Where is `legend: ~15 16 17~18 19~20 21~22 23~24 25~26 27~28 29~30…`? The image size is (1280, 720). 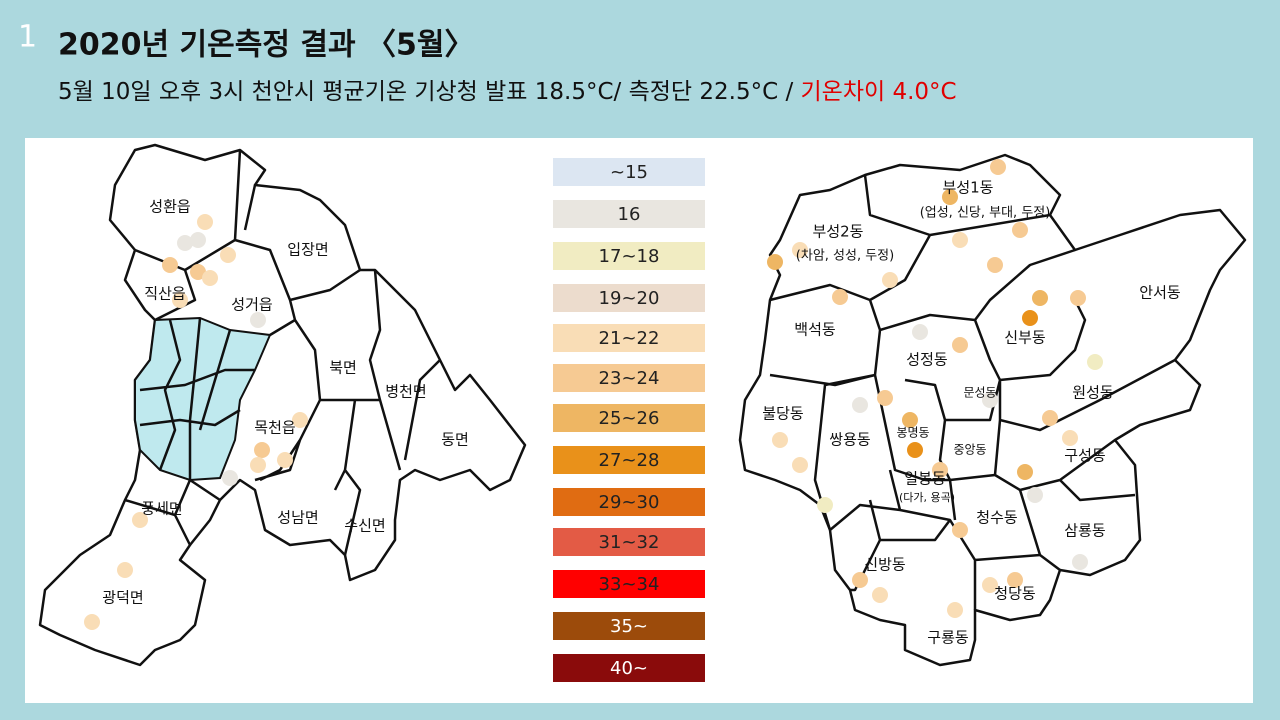
legend: ~15 16 17~18 19~20 21~22 23~24 25~26 27~28 29~30… is located at coordinates (629, 420).